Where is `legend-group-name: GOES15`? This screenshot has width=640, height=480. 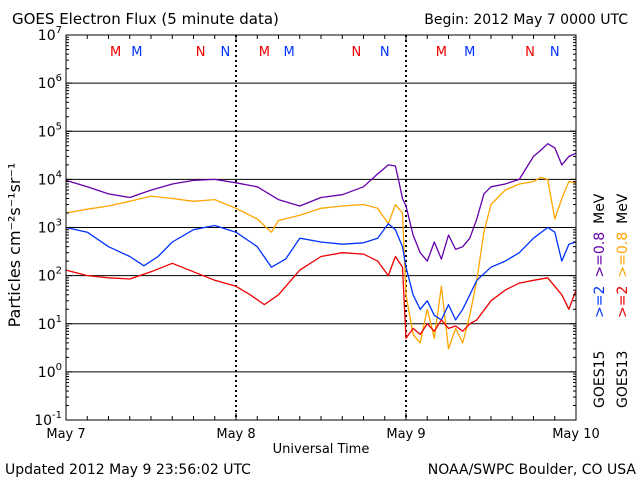 legend-group-name: GOES15 is located at coordinates (600, 379).